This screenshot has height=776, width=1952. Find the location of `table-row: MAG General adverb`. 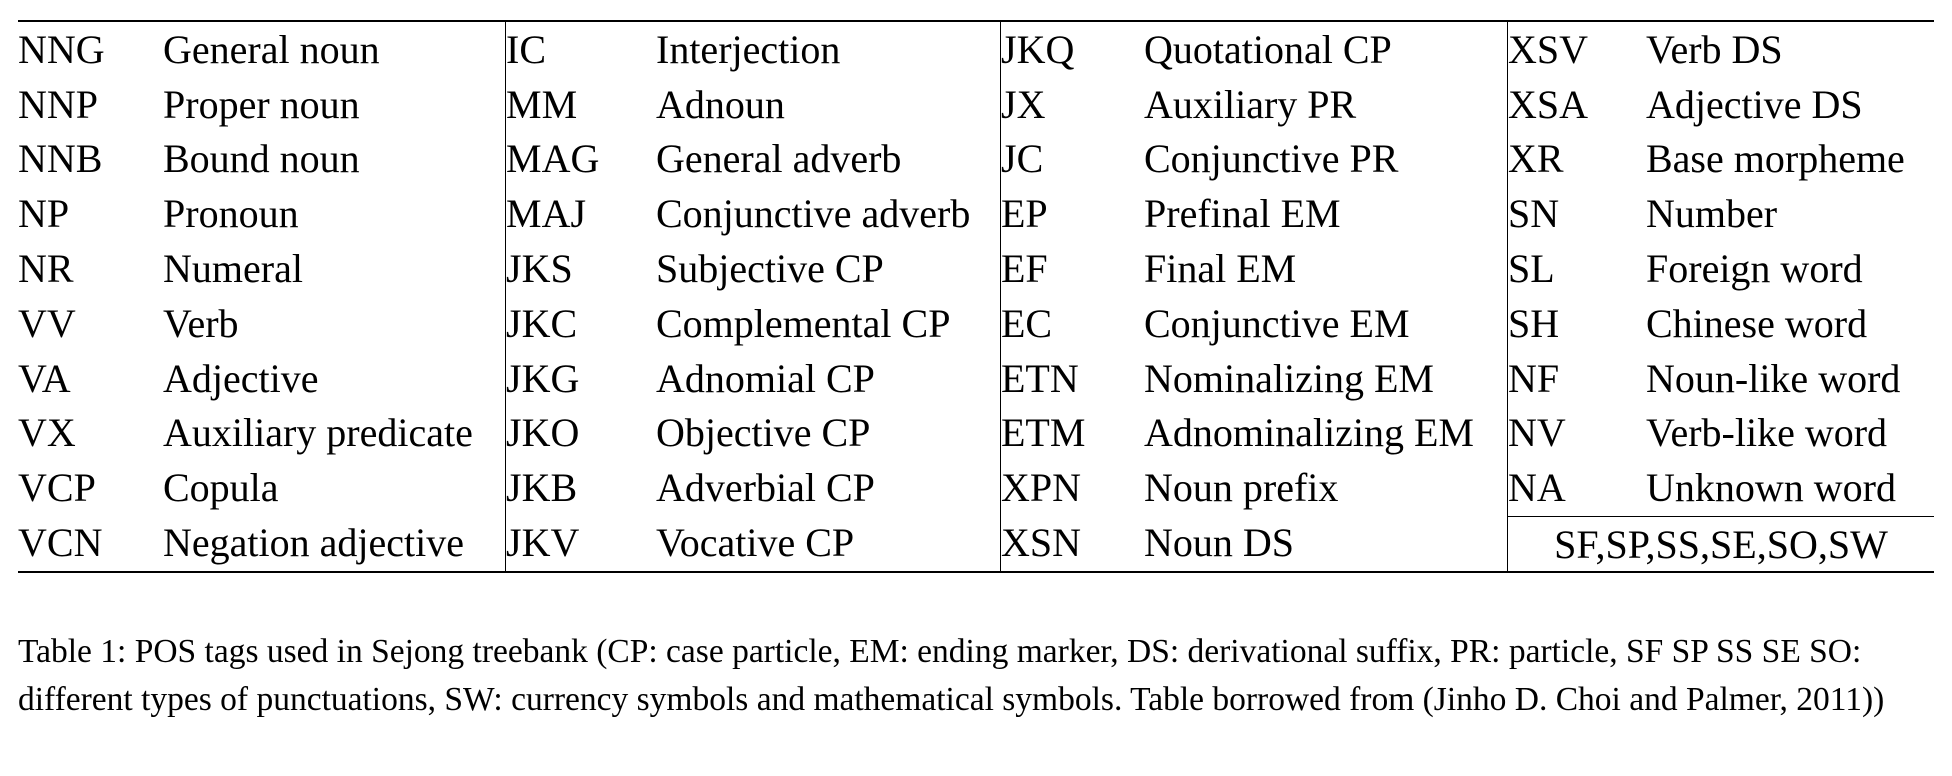

table-row: MAG General adverb is located at coordinates (753, 159).